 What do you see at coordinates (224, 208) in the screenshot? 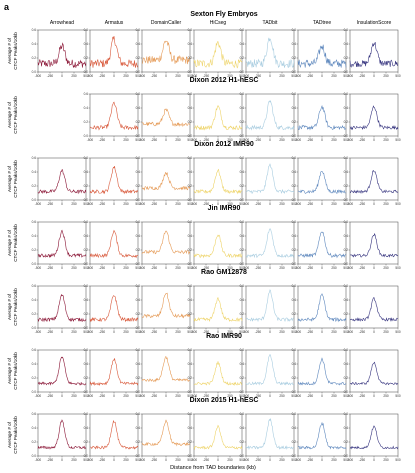
I see `row-title: Jin IMR90` at bounding box center [224, 208].